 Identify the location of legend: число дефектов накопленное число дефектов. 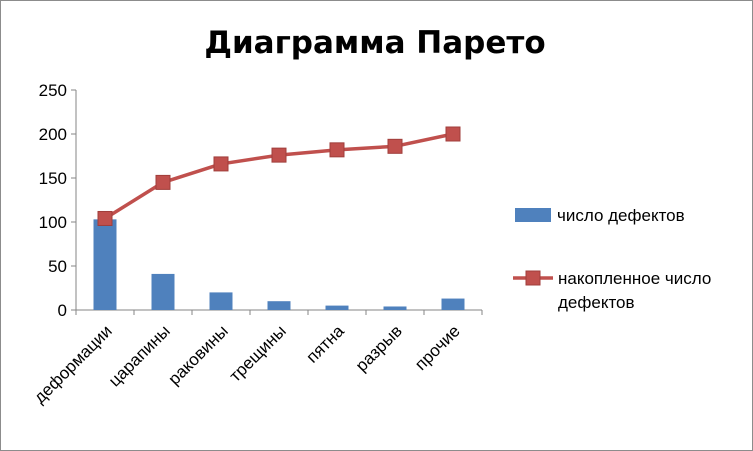
(612, 259).